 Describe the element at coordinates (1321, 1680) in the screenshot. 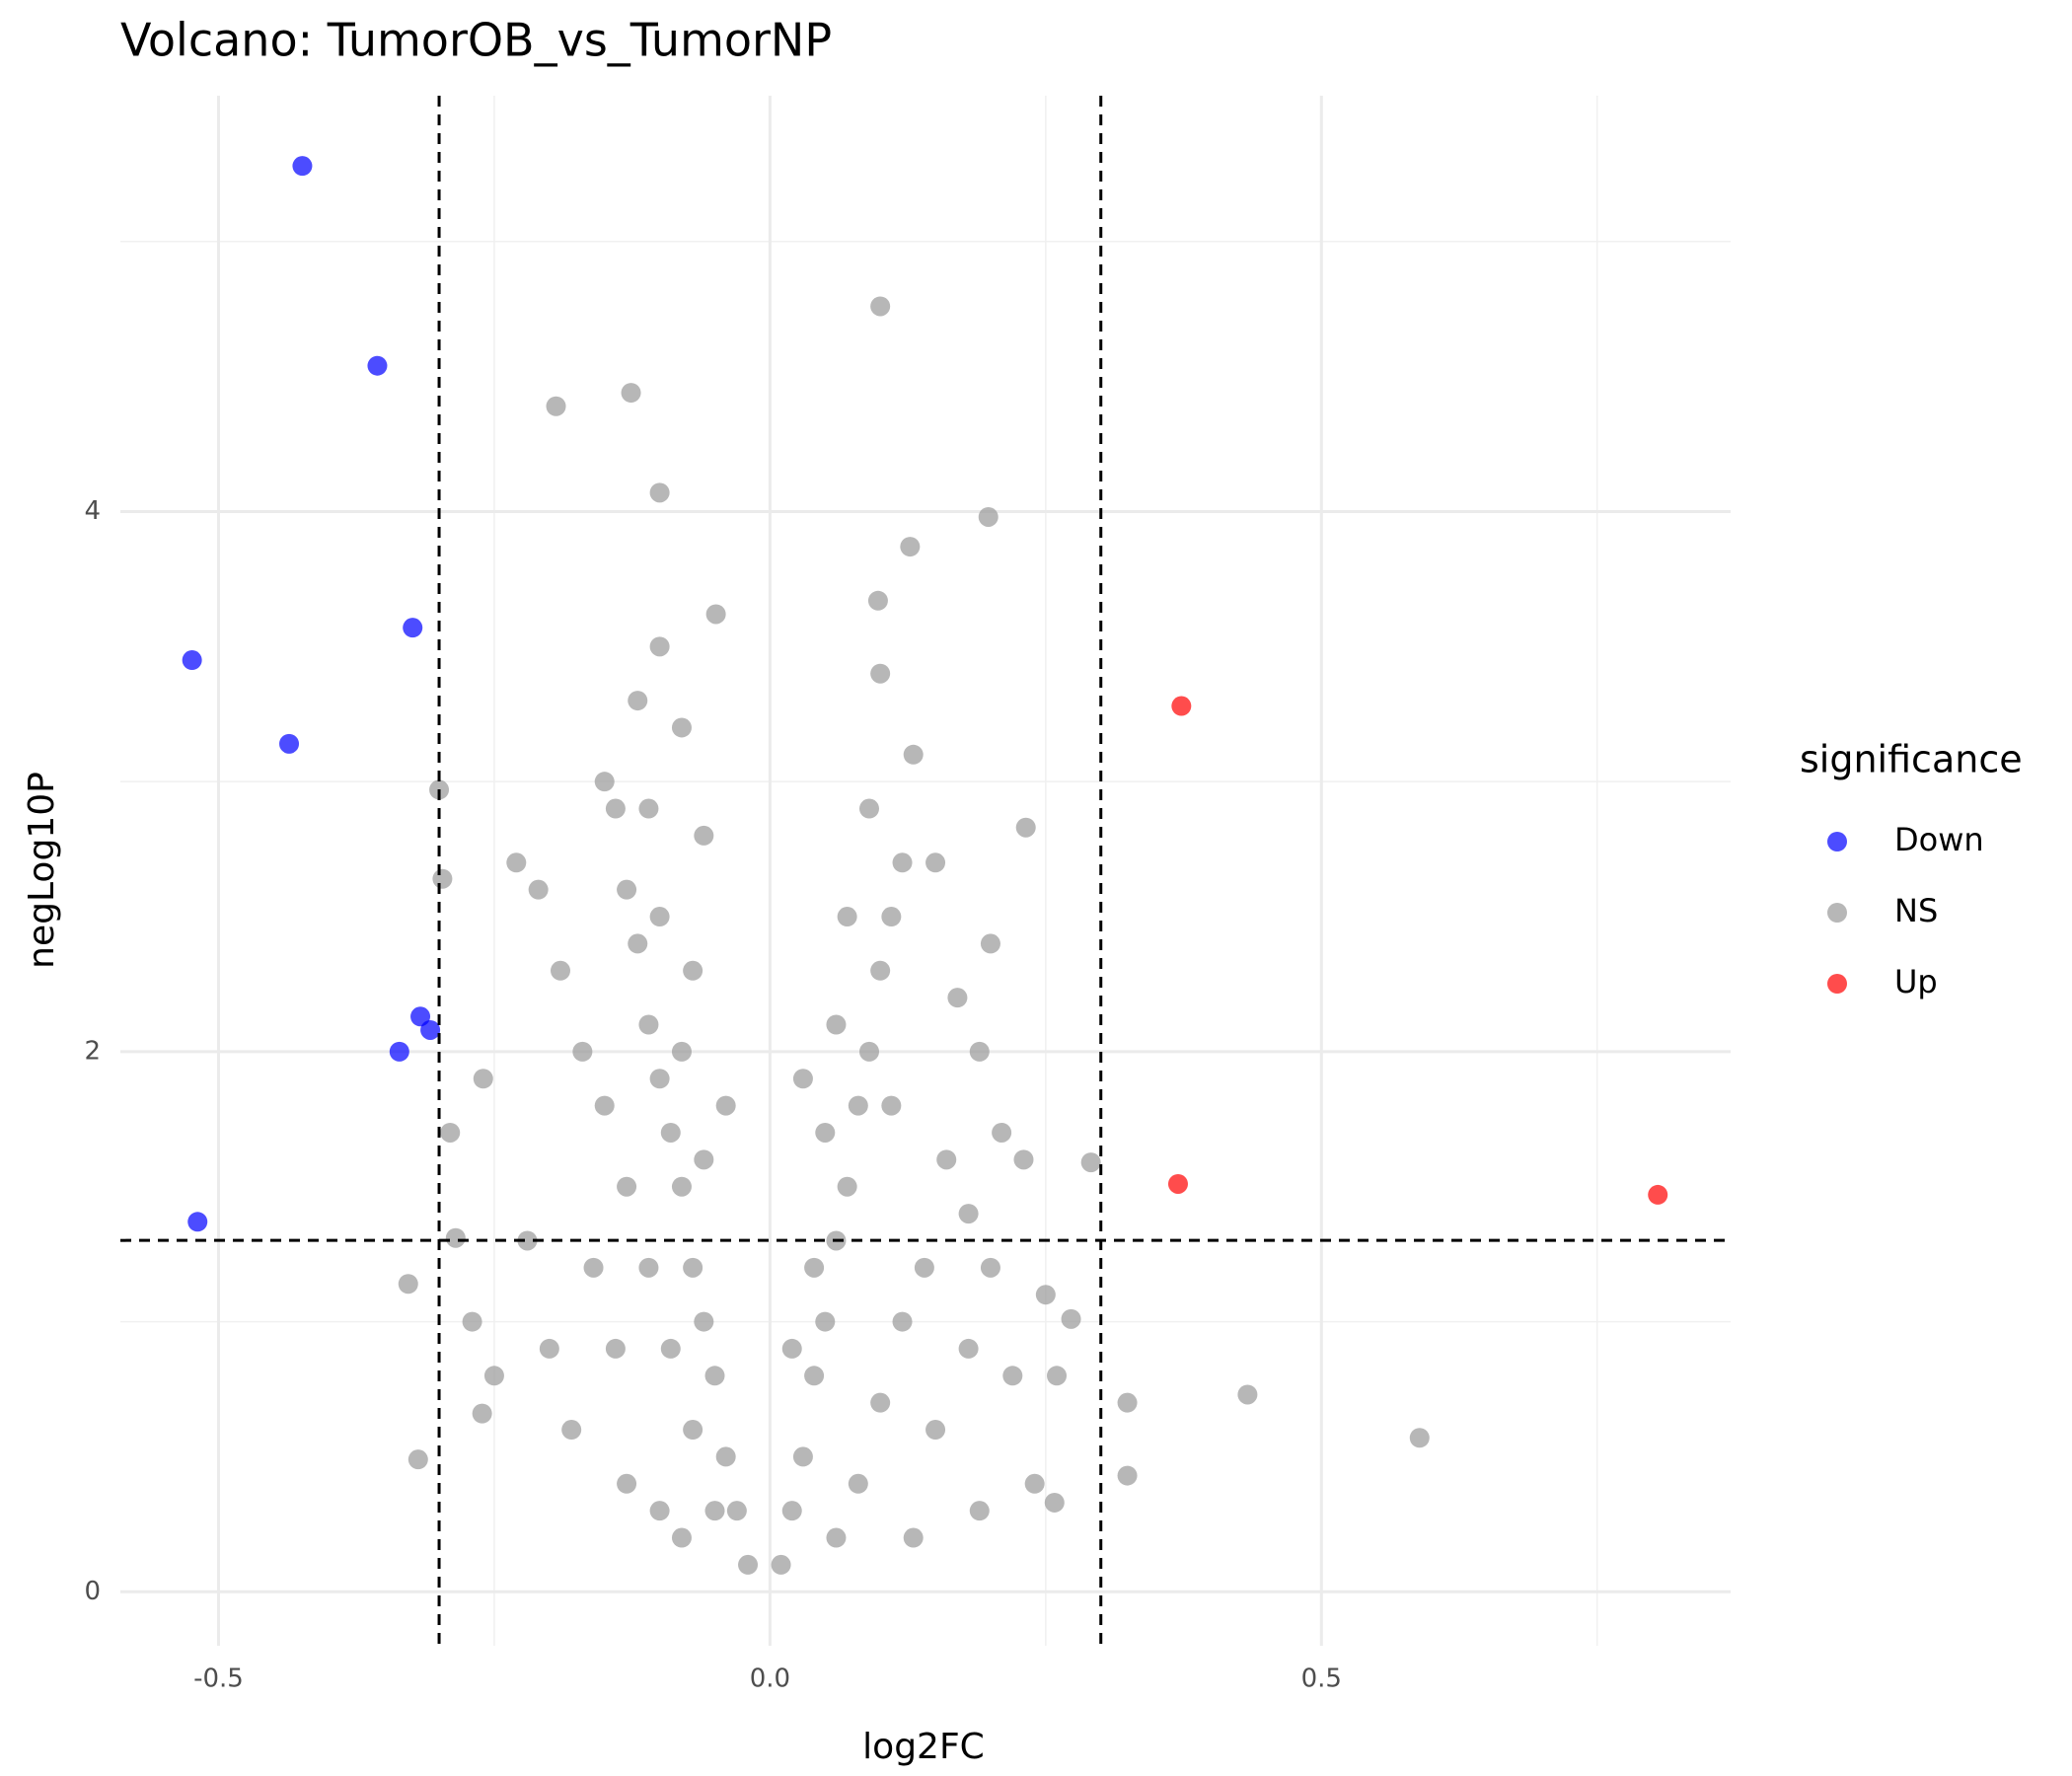

I see `x-tick-label: 0.5` at that location.